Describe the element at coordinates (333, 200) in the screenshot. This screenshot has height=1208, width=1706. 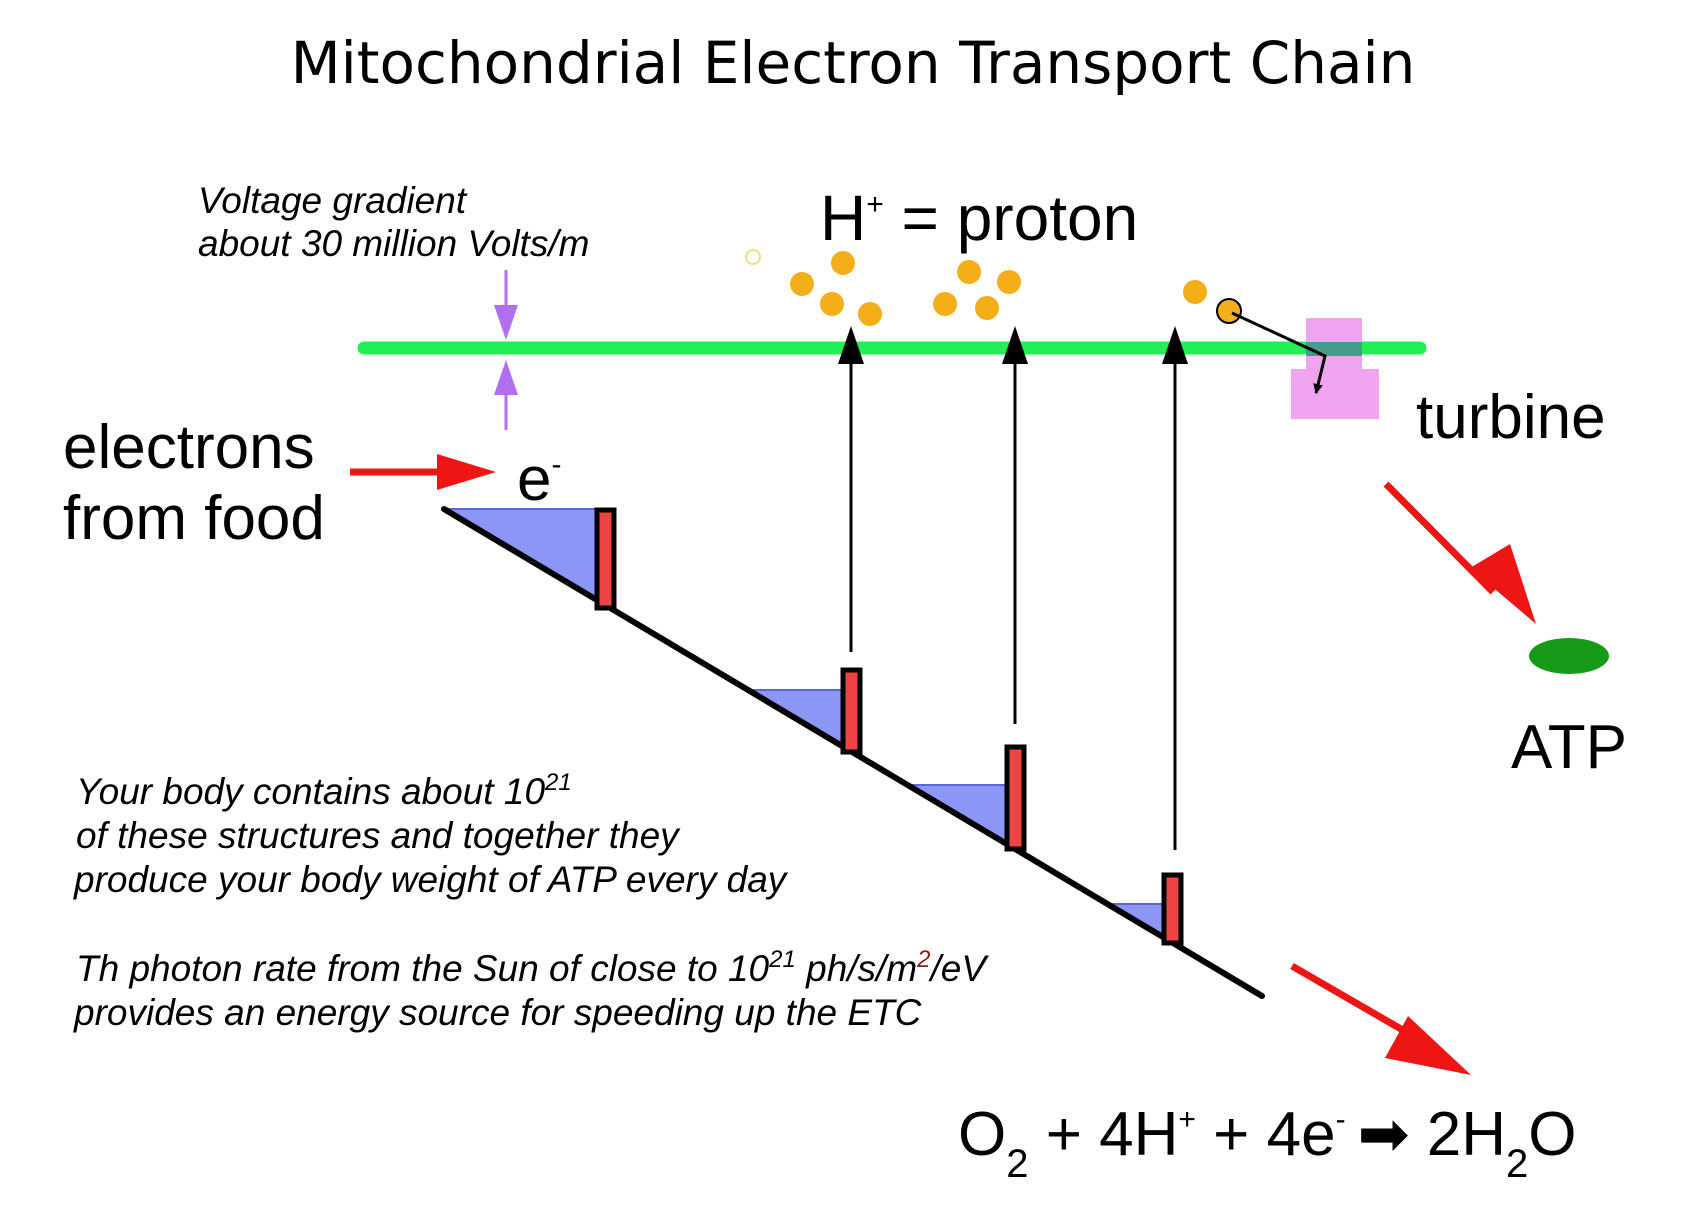
I see `voltage-note-line1: Voltage gradient` at that location.